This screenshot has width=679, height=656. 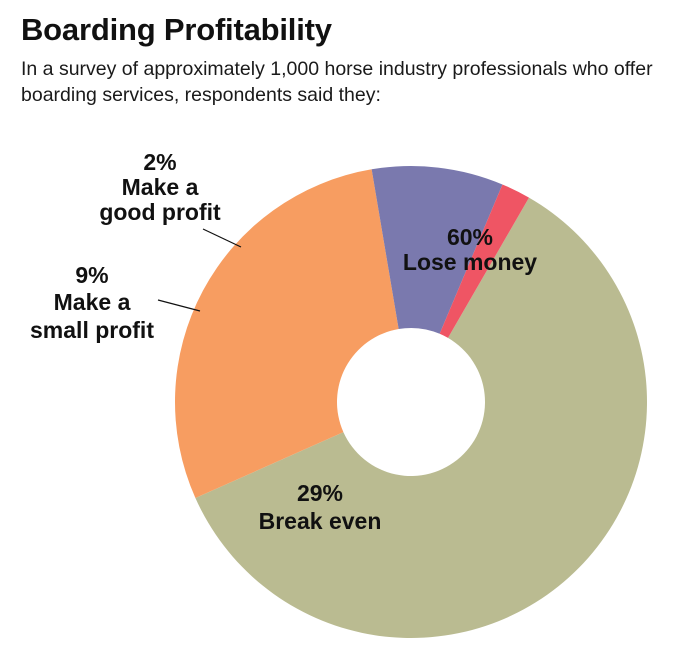 What do you see at coordinates (92, 330) in the screenshot?
I see `slice-label-small-profit-line2: small profit` at bounding box center [92, 330].